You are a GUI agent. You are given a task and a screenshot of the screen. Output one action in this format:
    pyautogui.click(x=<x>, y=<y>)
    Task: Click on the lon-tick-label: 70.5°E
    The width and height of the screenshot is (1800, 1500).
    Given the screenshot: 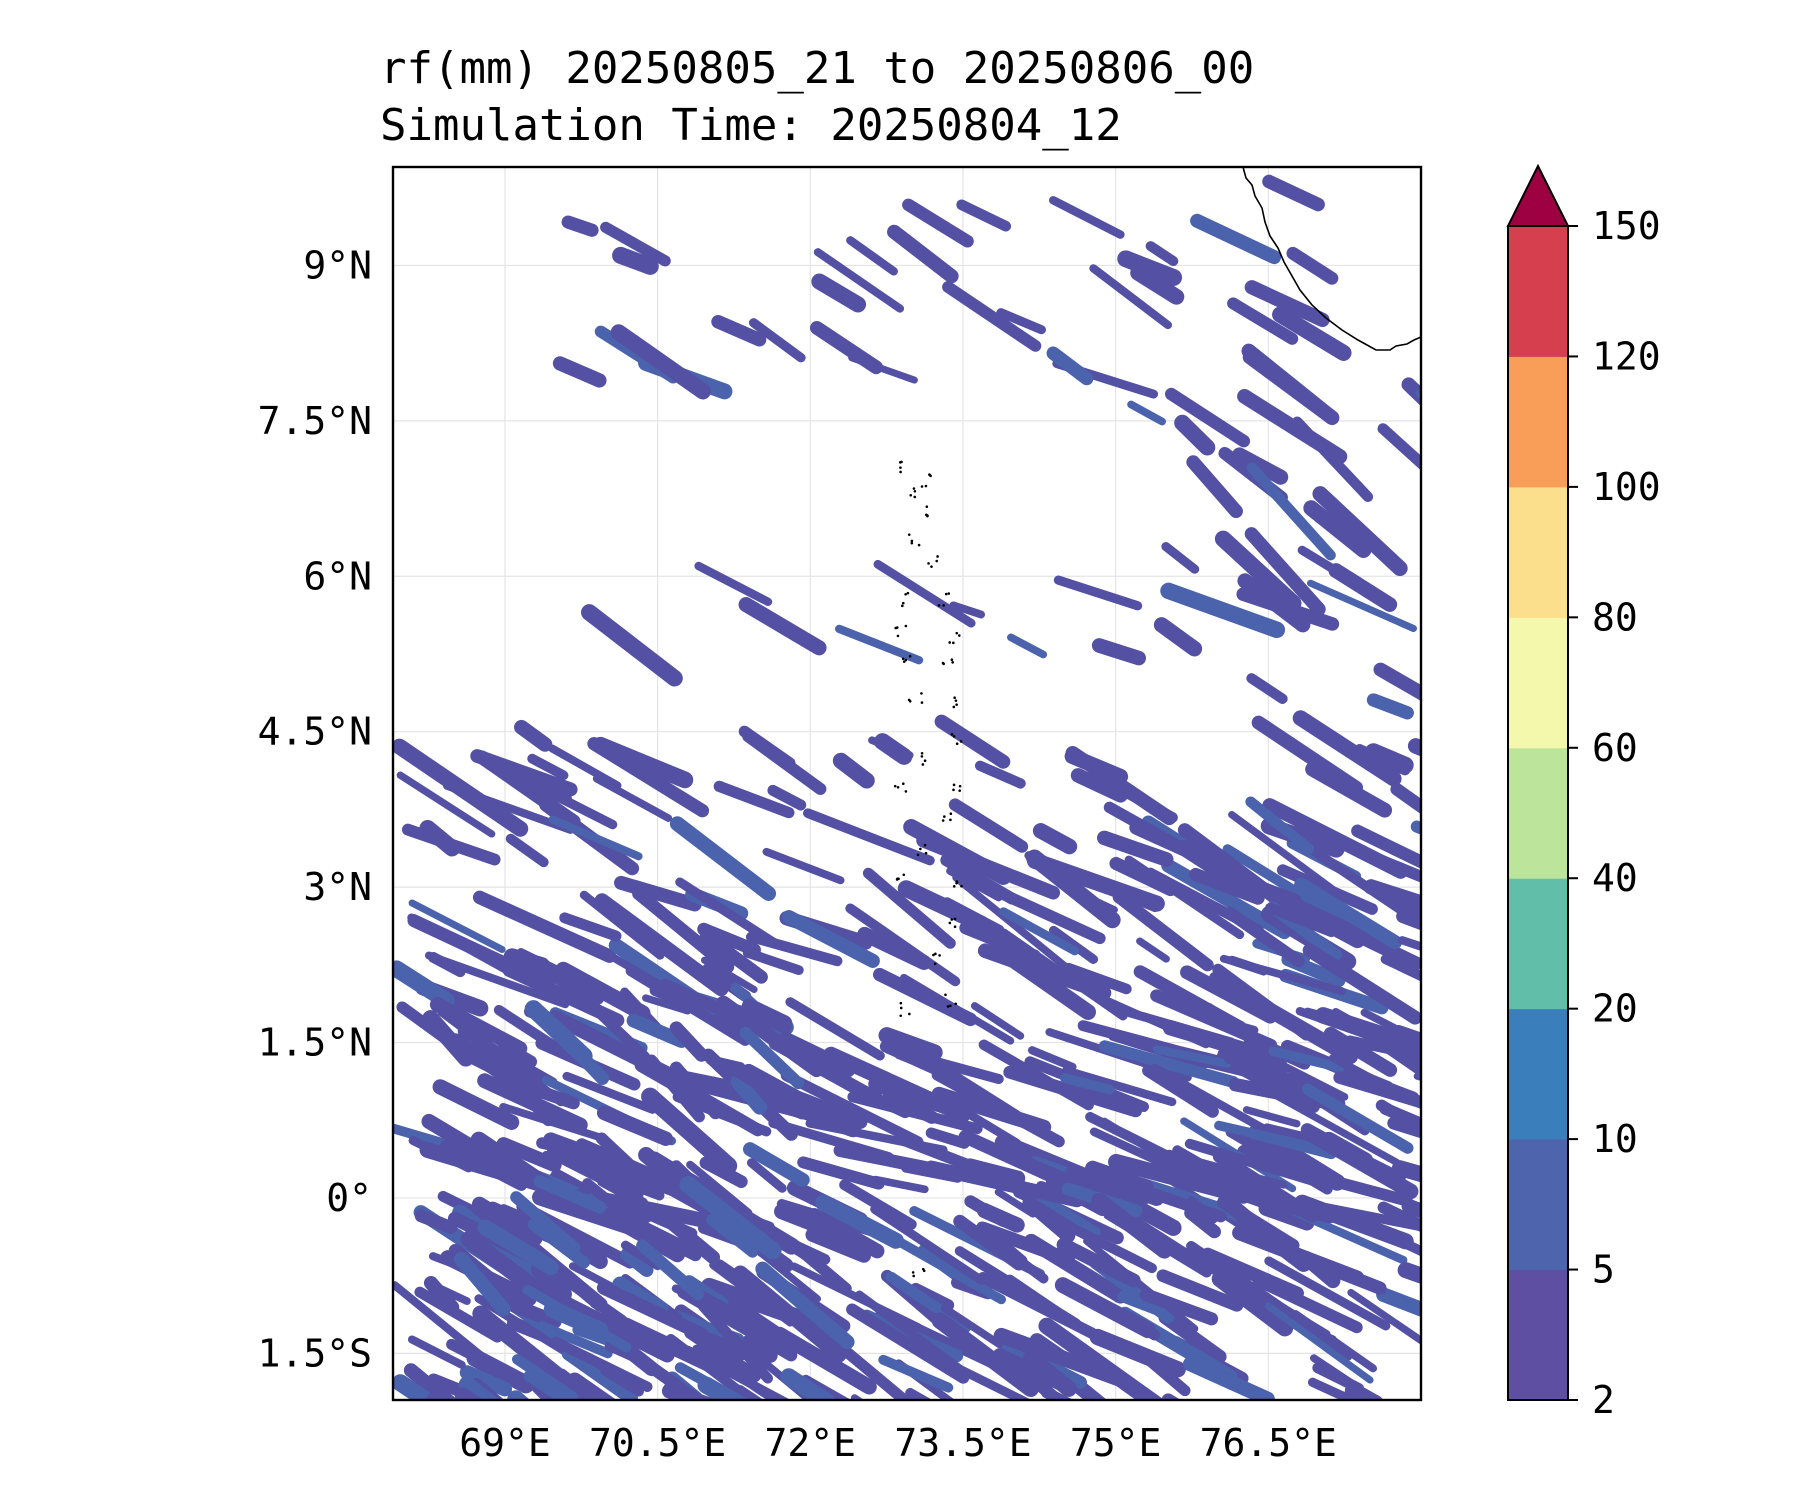 What is the action you would take?
    pyautogui.click(x=657, y=1443)
    